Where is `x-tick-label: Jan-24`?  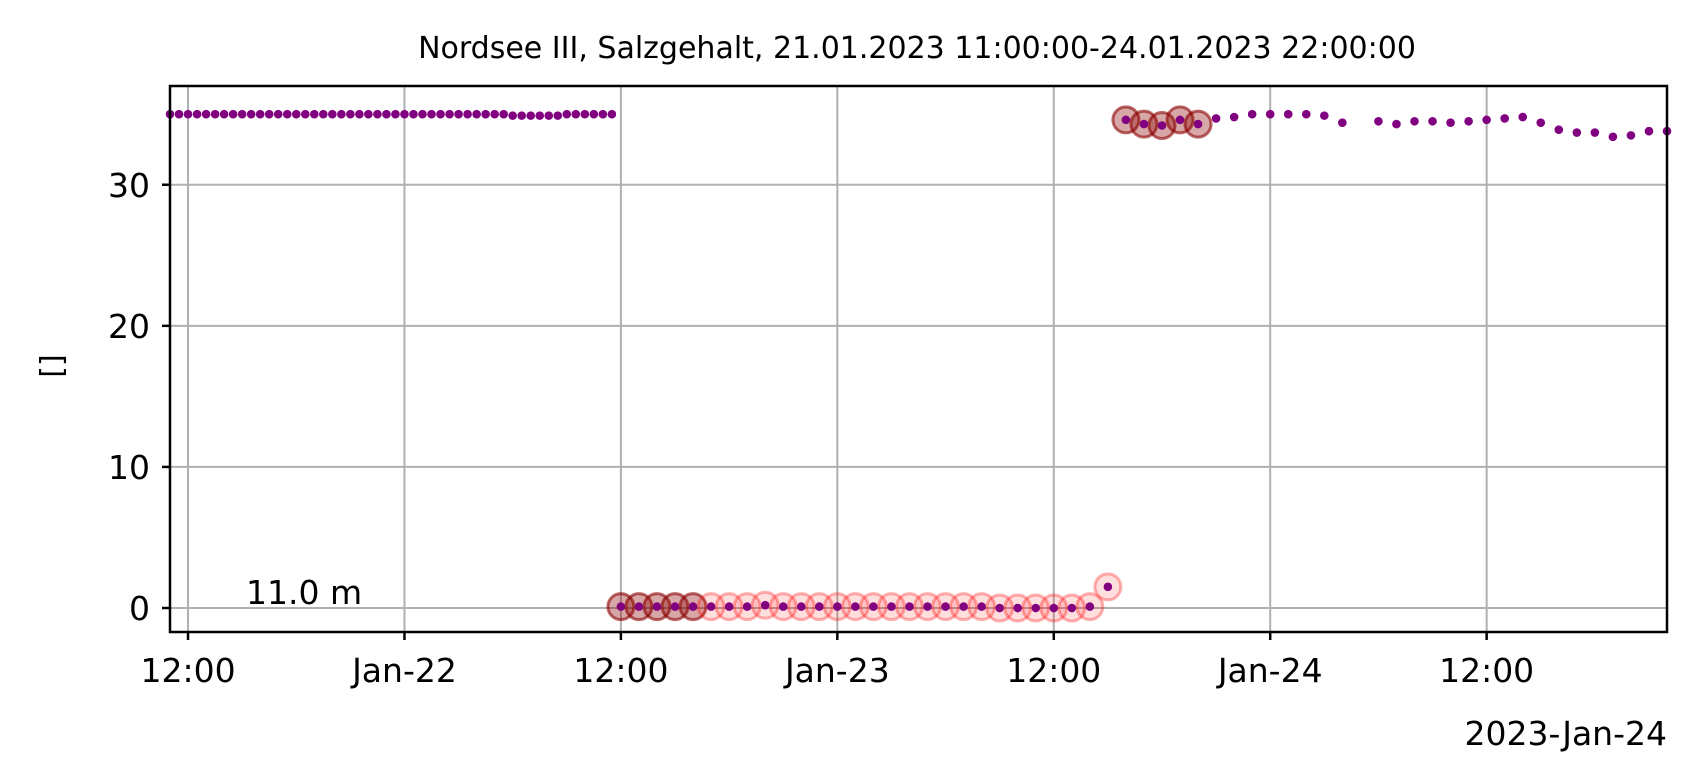
x-tick-label: Jan-24 is located at coordinates (1269, 670).